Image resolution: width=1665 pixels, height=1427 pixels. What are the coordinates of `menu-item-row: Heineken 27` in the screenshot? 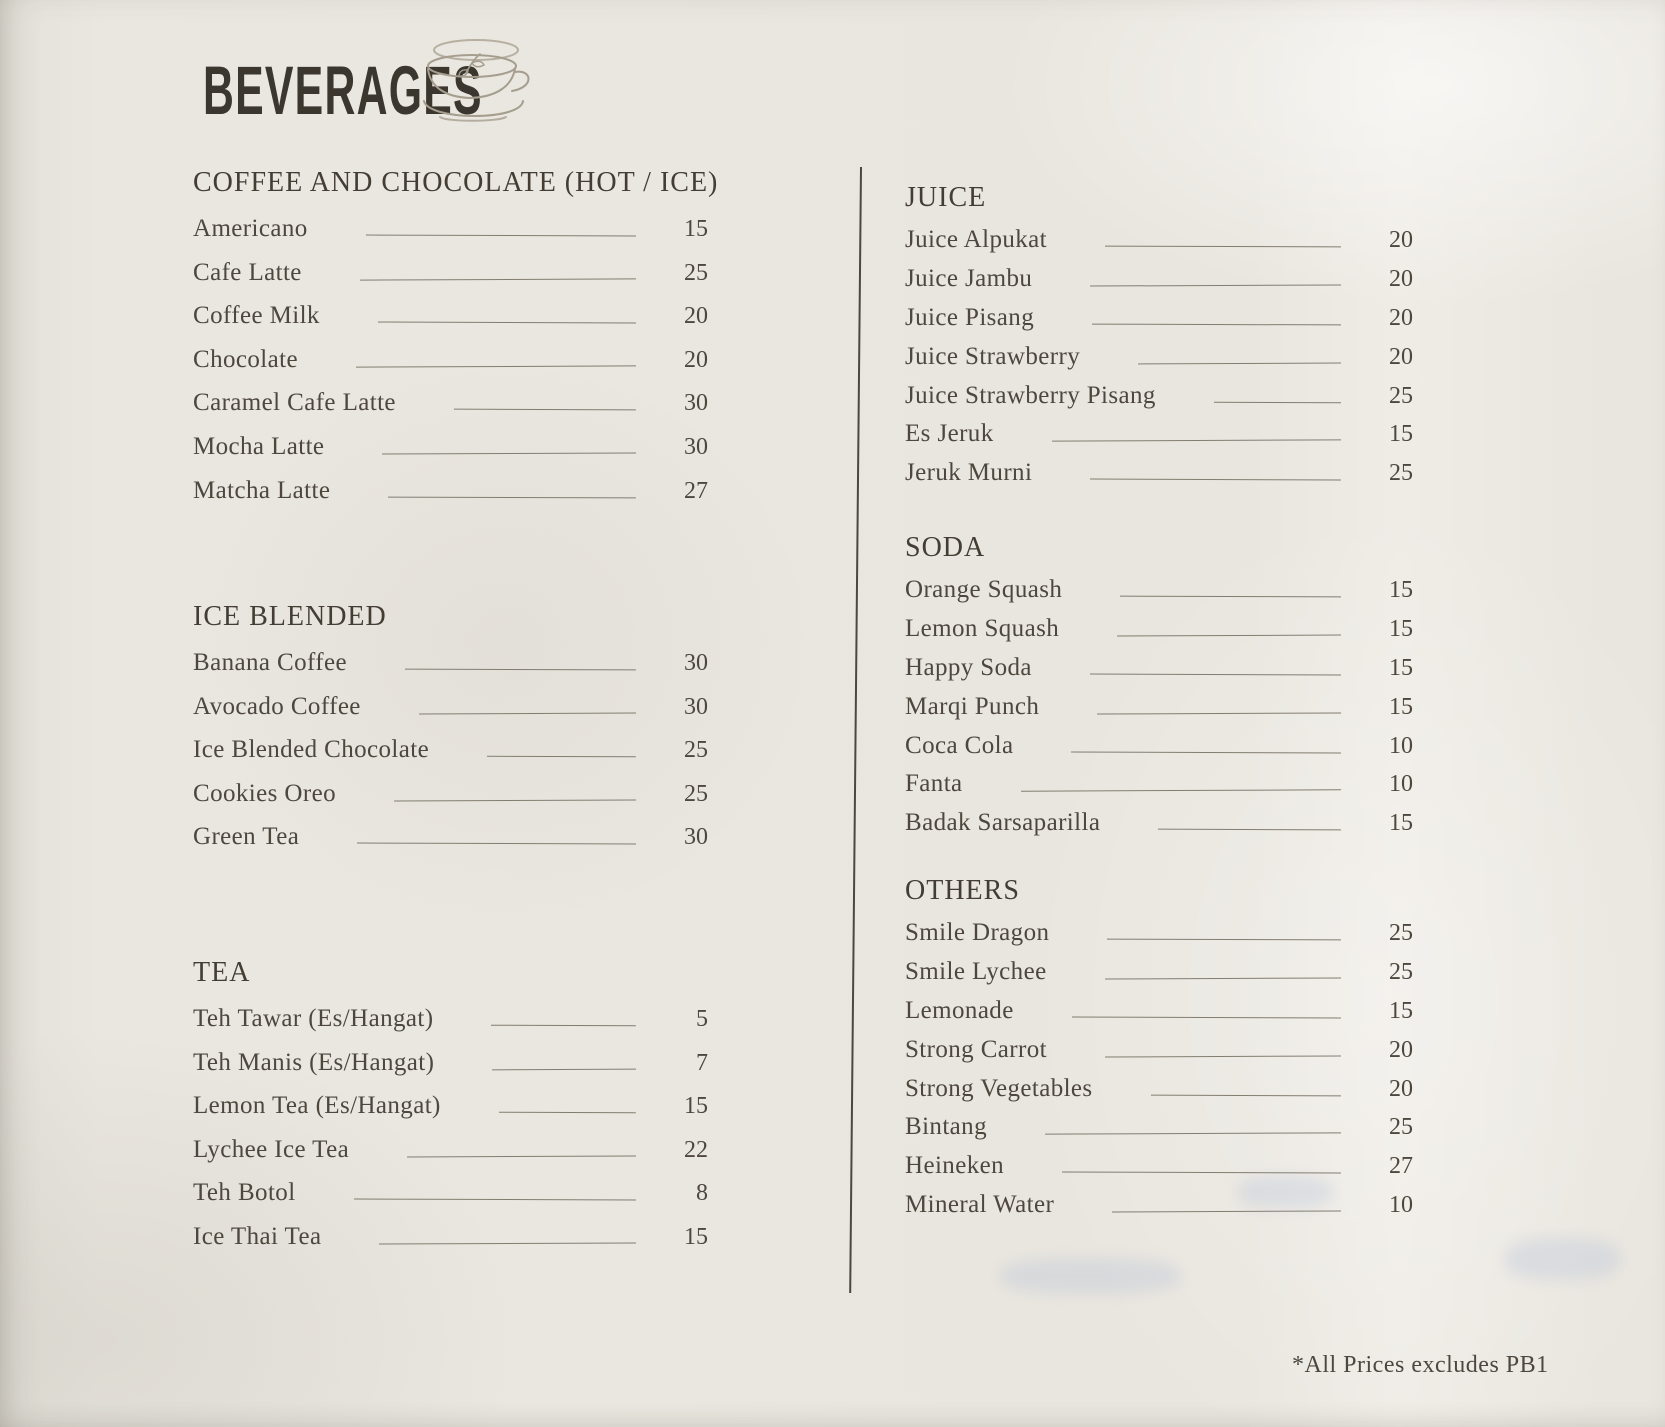 It's located at (1159, 1170).